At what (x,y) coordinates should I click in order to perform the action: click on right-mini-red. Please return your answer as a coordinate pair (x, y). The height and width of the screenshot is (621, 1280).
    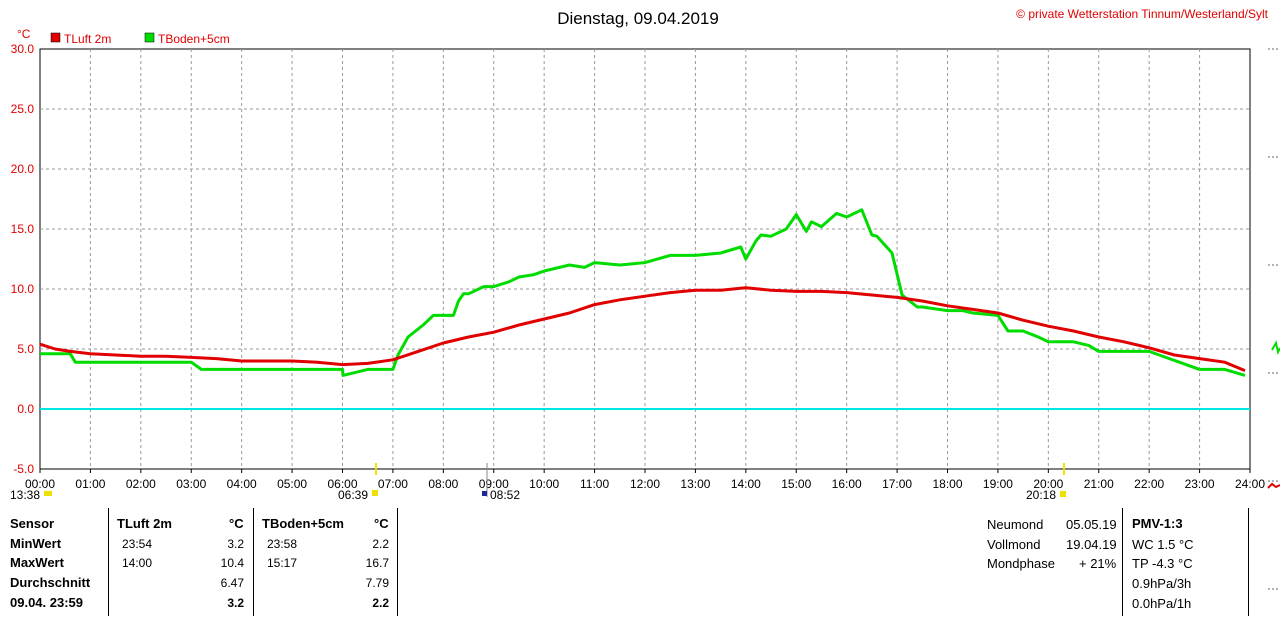
    Looking at the image, I should click on (1273, 485).